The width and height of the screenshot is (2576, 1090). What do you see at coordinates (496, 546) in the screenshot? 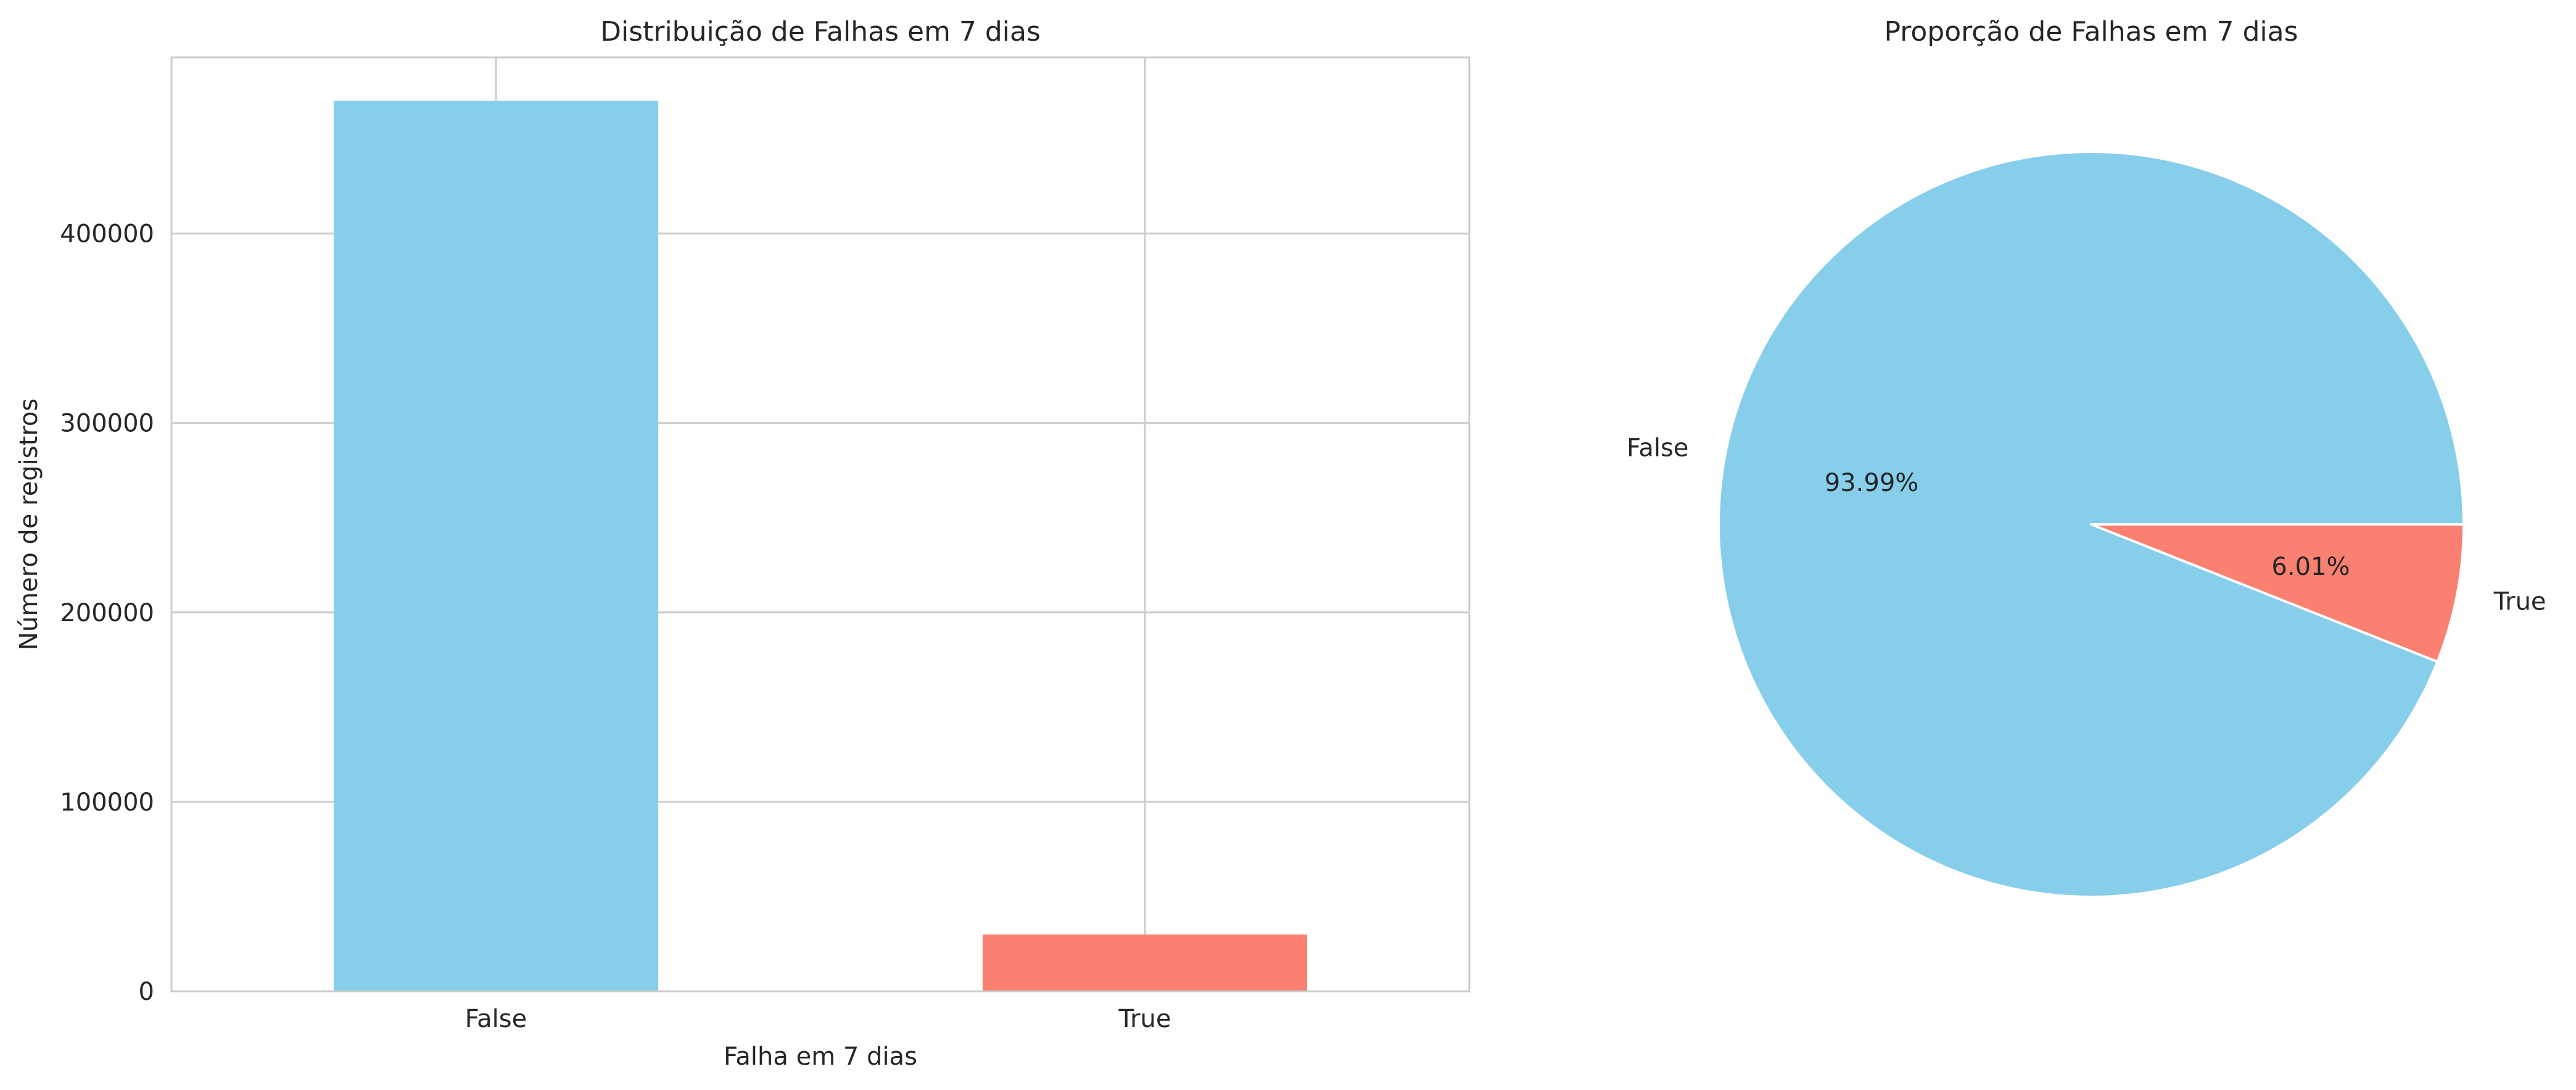
I see `bar-false` at bounding box center [496, 546].